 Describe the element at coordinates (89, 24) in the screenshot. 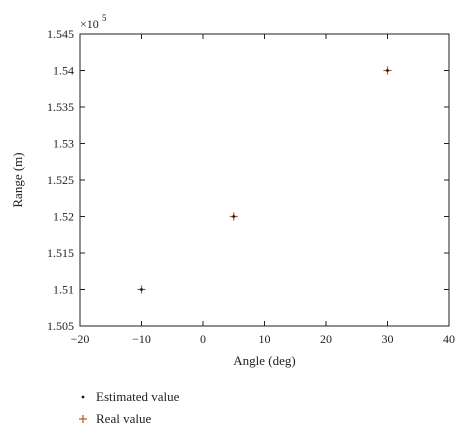

I see `y-multiplier-base: ×10` at that location.